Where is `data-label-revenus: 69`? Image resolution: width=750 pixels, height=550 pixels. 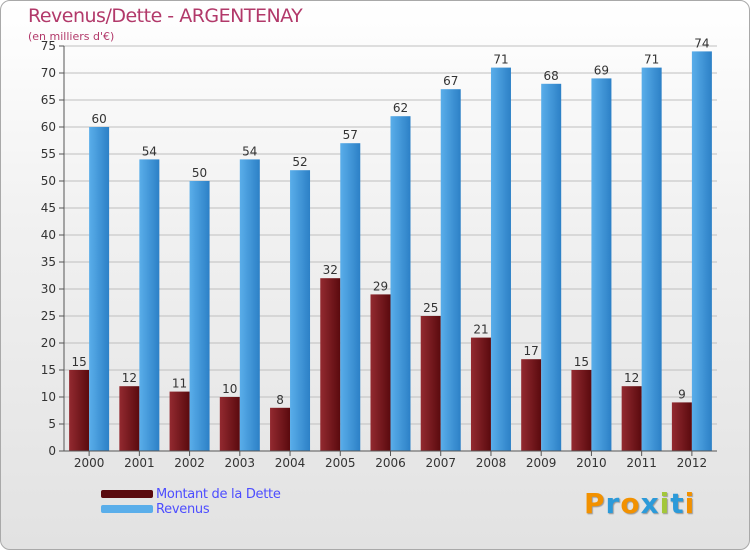 data-label-revenus: 69 is located at coordinates (601, 70).